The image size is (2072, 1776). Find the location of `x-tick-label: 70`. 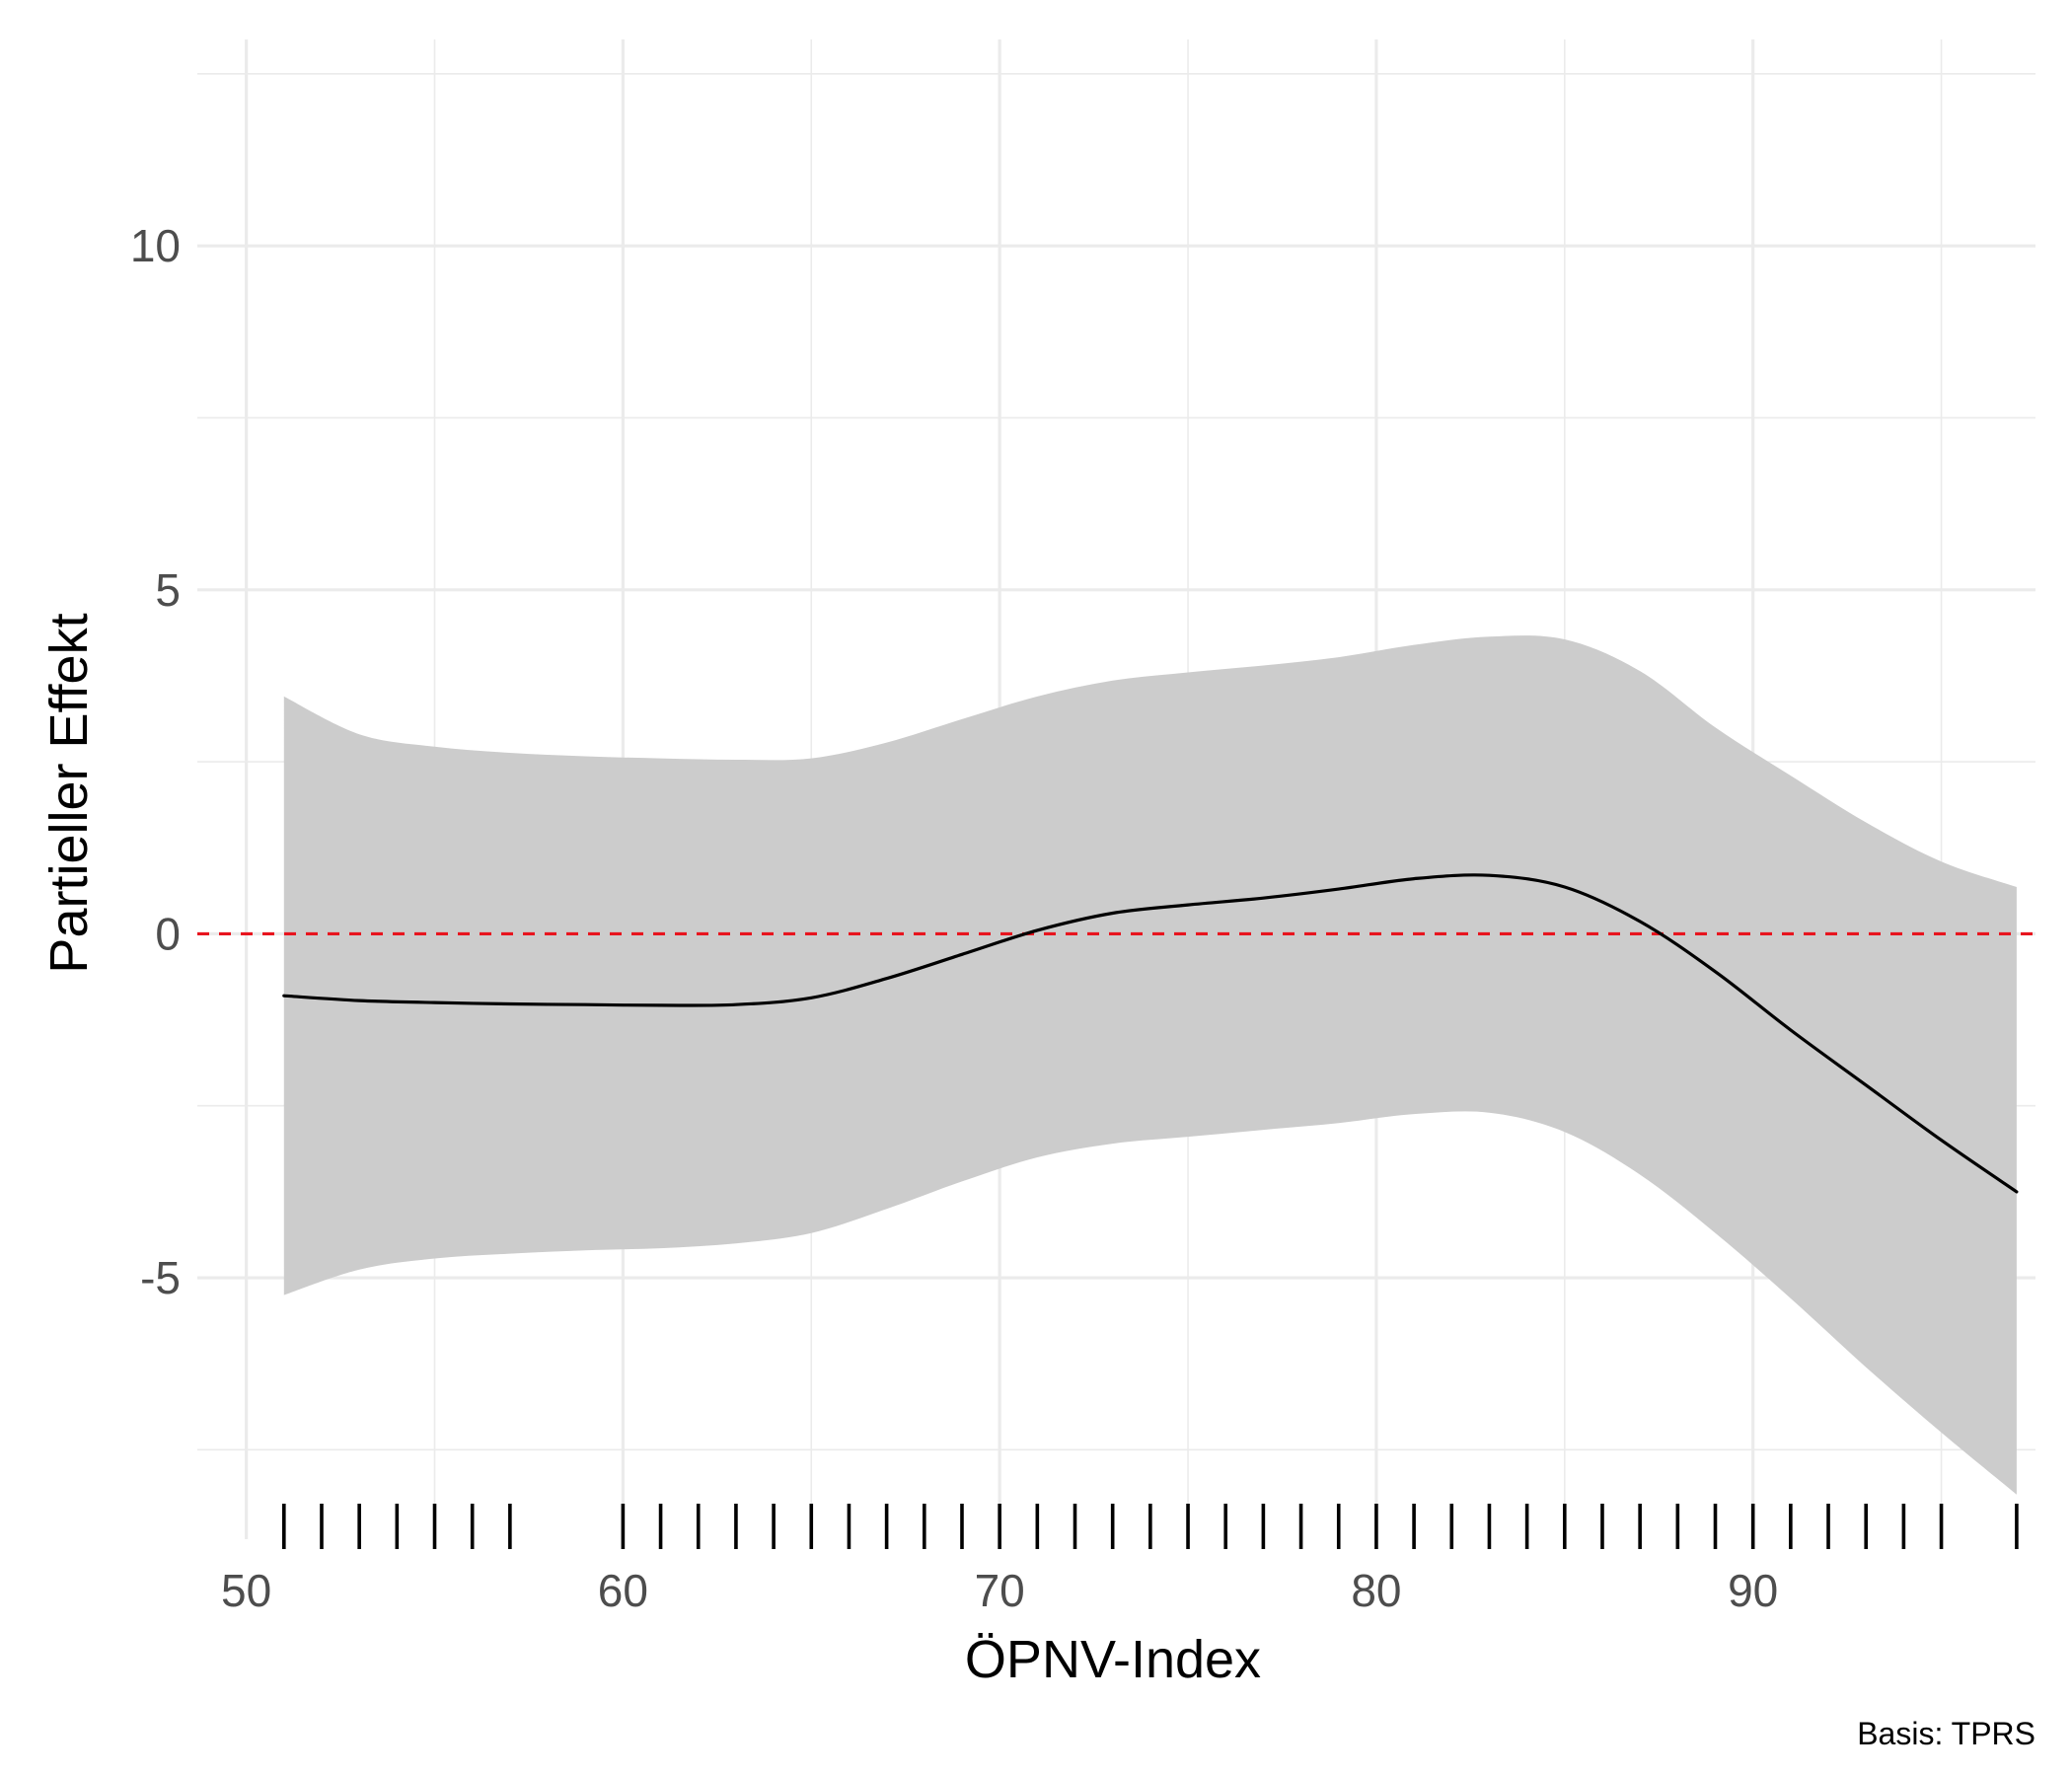

x-tick-label: 70 is located at coordinates (1000, 1591).